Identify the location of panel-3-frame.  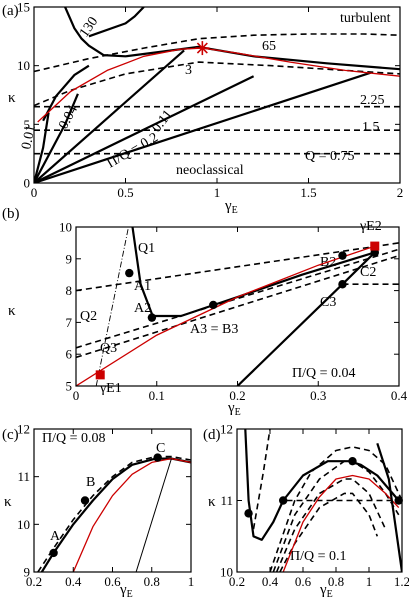
(112, 500).